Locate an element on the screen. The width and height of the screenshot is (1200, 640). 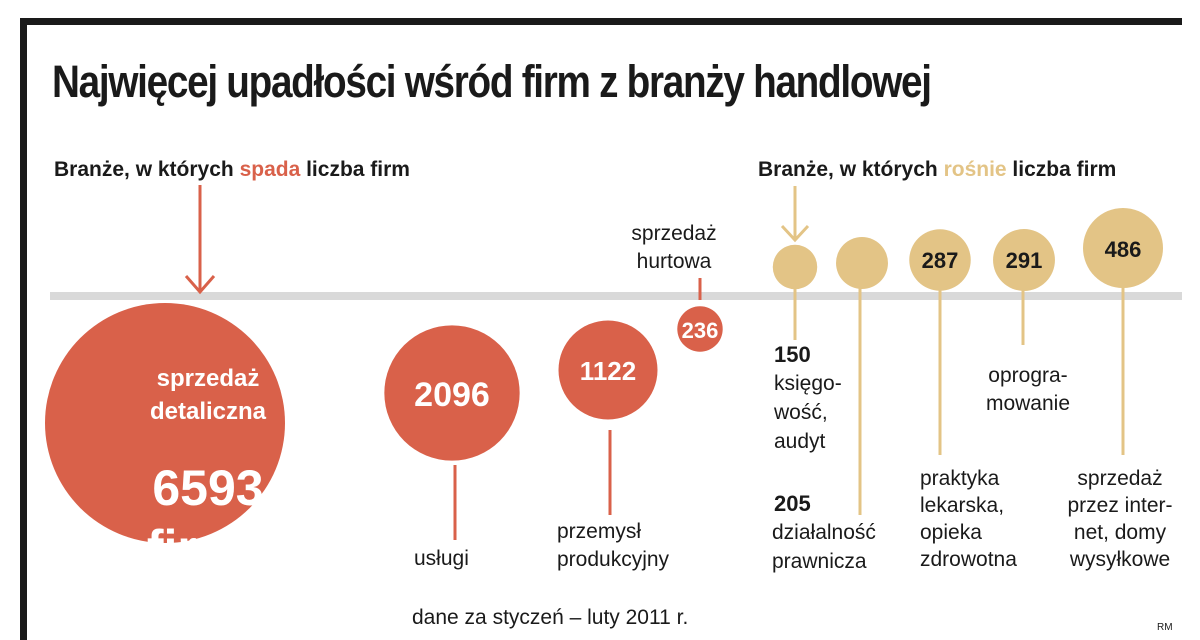
bubble-label-internet-sales-line-1: sprzedaż is located at coordinates (1119, 478).